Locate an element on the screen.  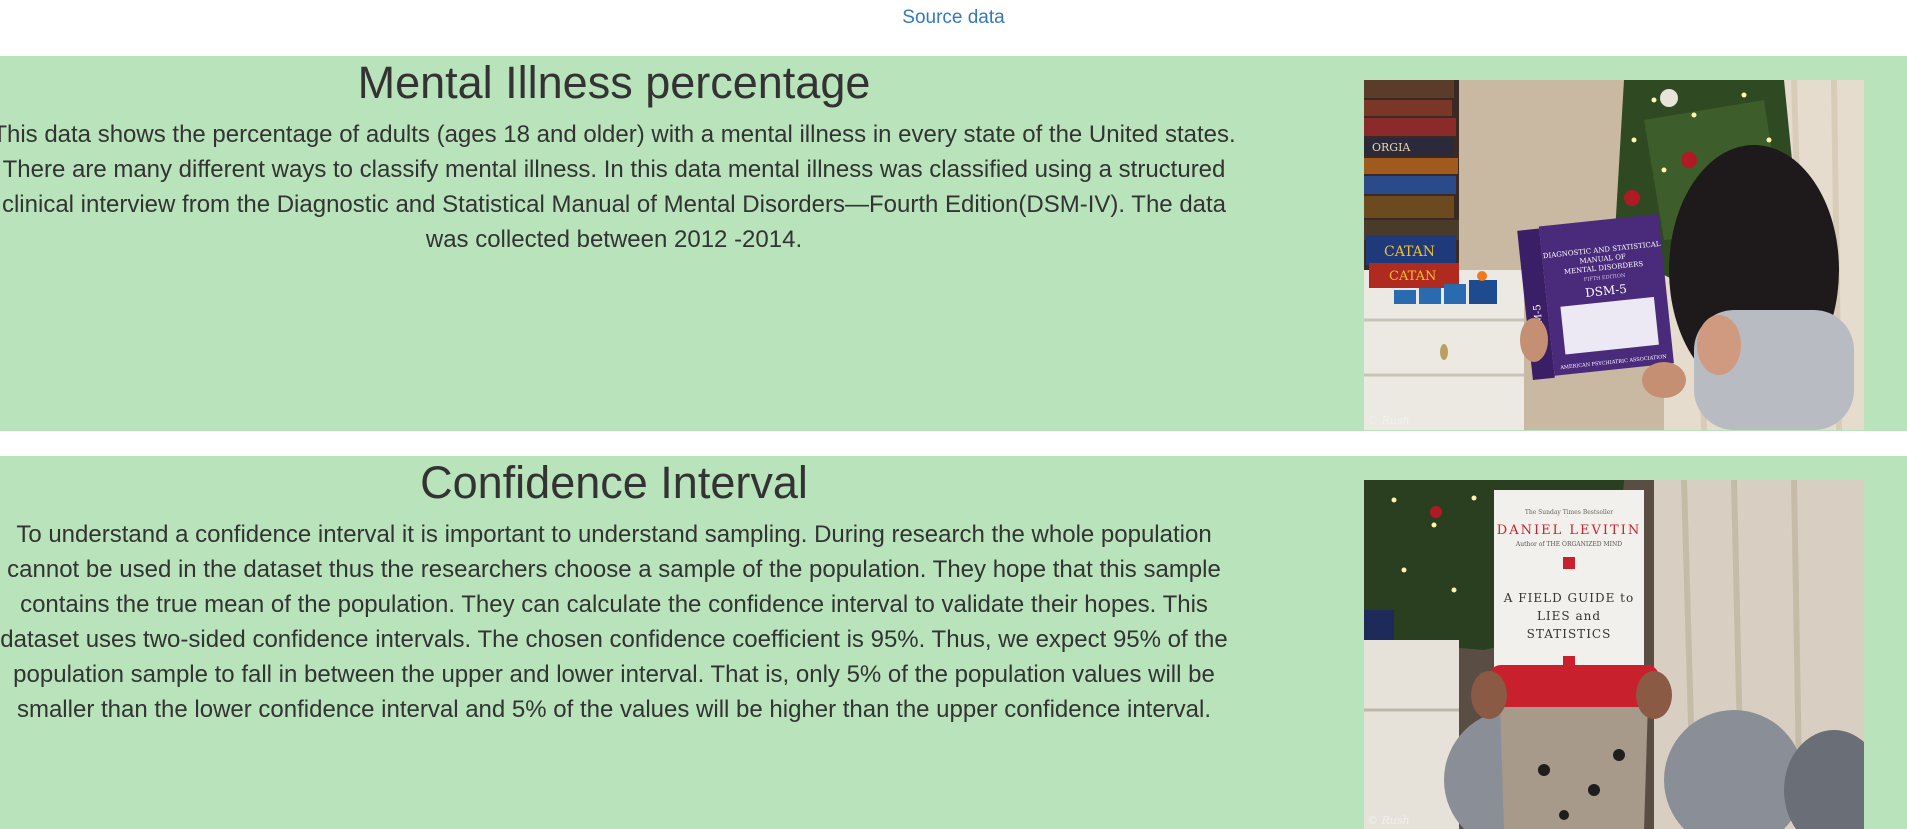
book-title-line: STATISTICS is located at coordinates (1569, 634).